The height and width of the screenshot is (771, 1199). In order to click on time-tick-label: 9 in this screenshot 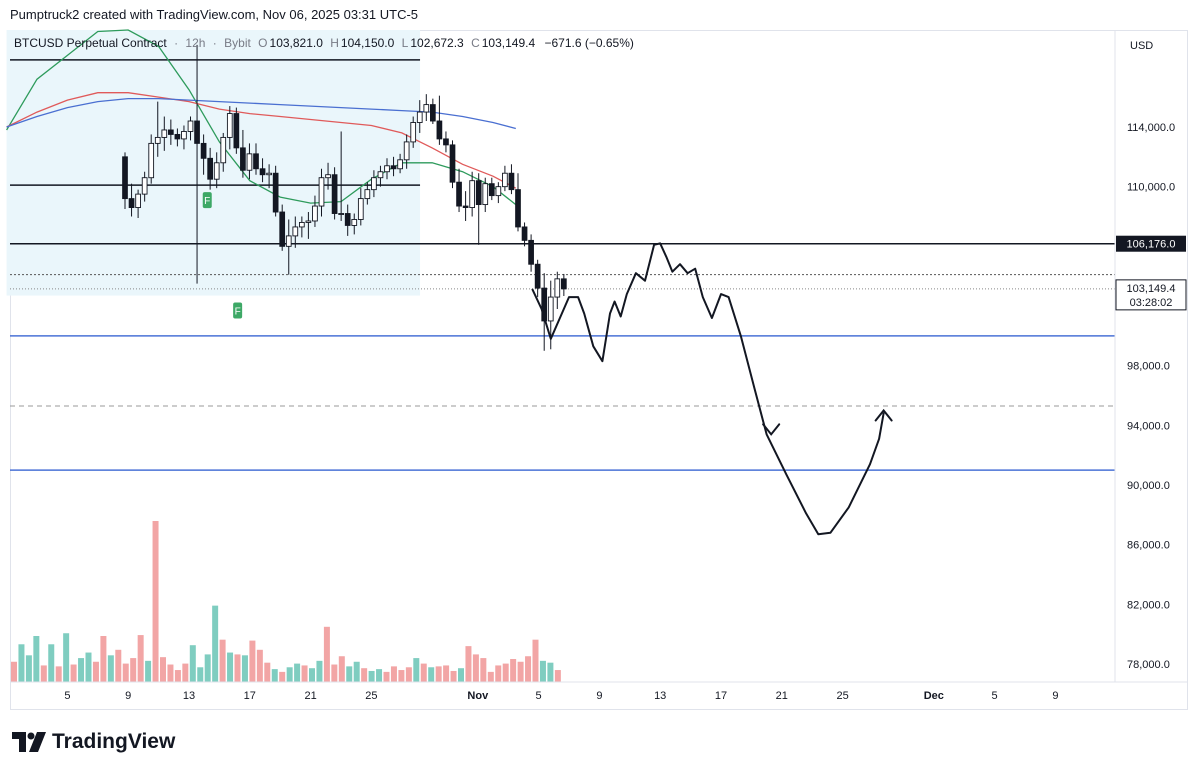, I will do `click(128, 696)`.